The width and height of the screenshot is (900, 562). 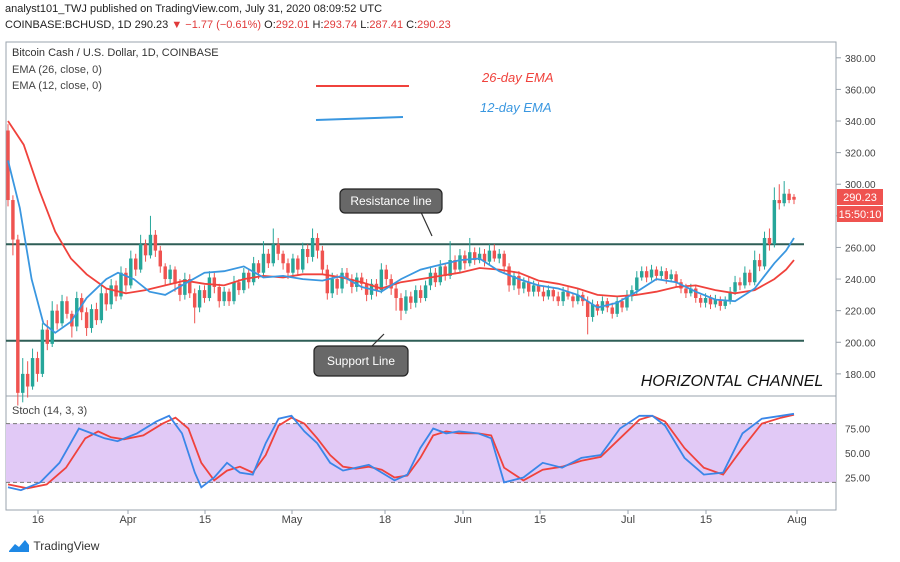 I want to click on resistance-callout: Resistance line, so click(x=391, y=212).